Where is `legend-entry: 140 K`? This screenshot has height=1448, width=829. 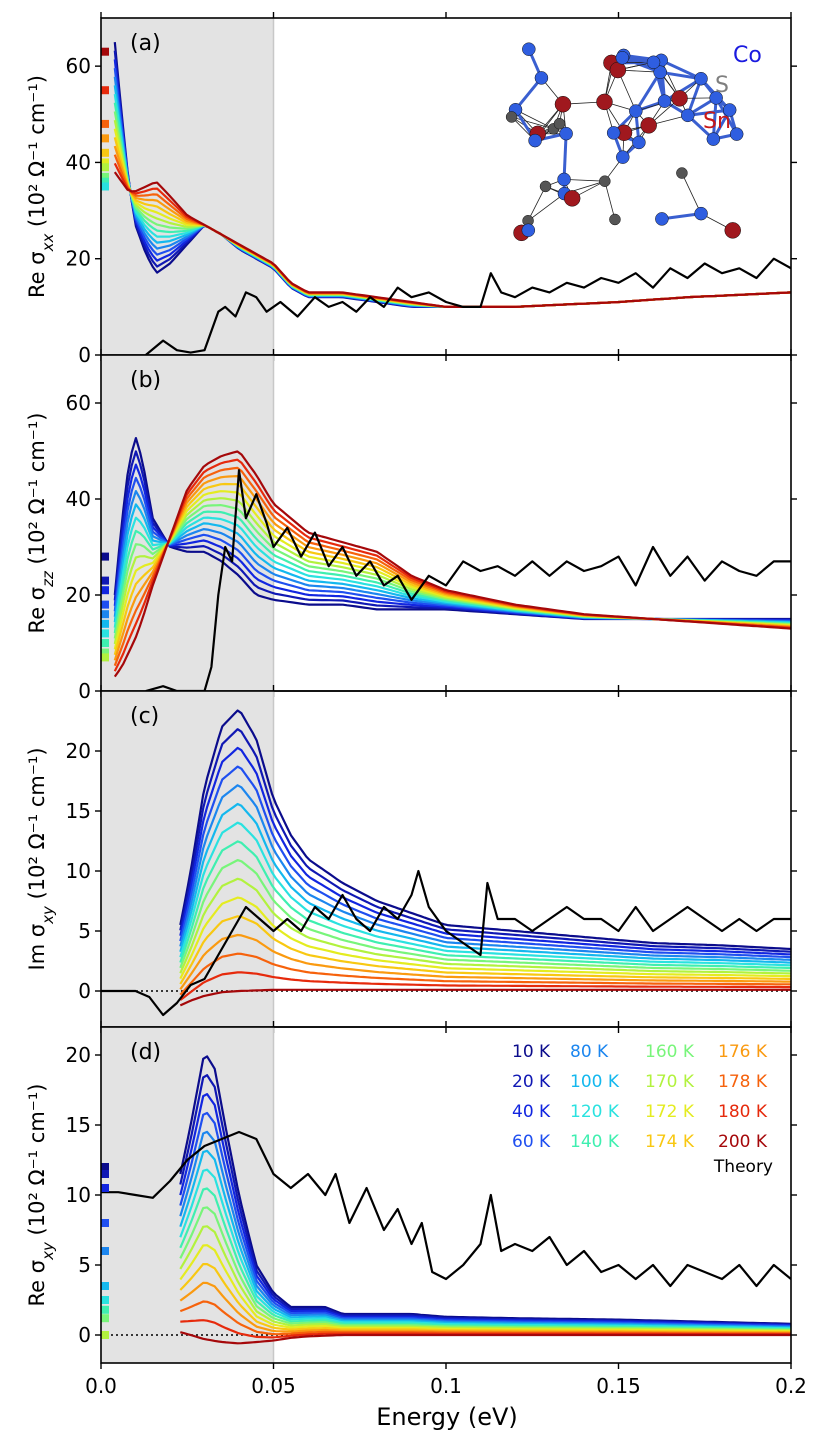
legend-entry: 140 K is located at coordinates (595, 1142).